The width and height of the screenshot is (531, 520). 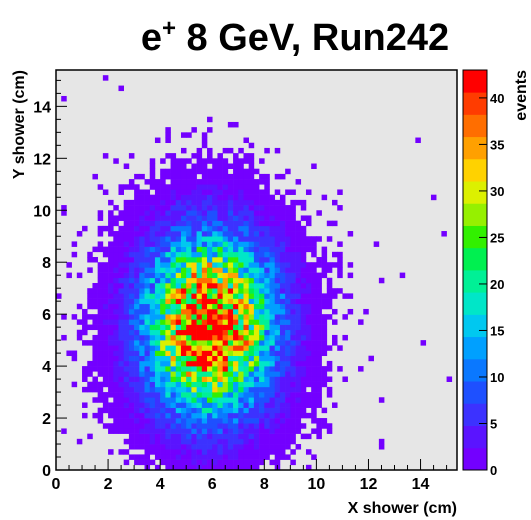 I want to click on z-tick-label: 30, so click(x=497, y=191).